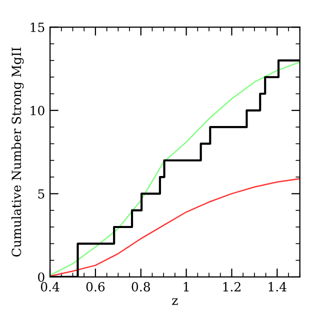 The height and width of the screenshot is (327, 327). Describe the element at coordinates (141, 287) in the screenshot. I see `x-tick-label: 0.8` at that location.